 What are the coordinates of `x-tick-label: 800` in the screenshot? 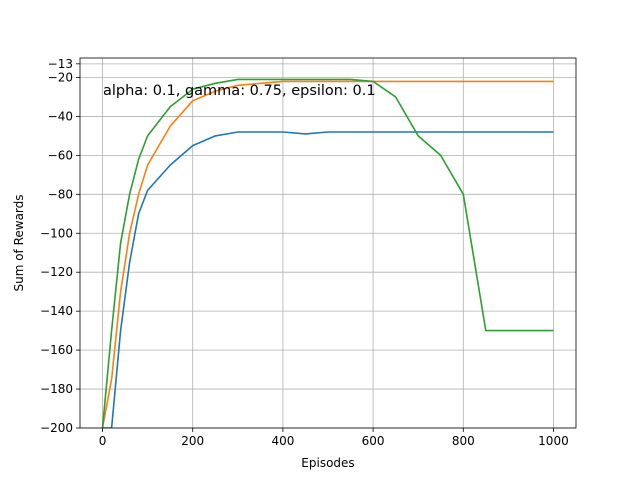 It's located at (463, 441).